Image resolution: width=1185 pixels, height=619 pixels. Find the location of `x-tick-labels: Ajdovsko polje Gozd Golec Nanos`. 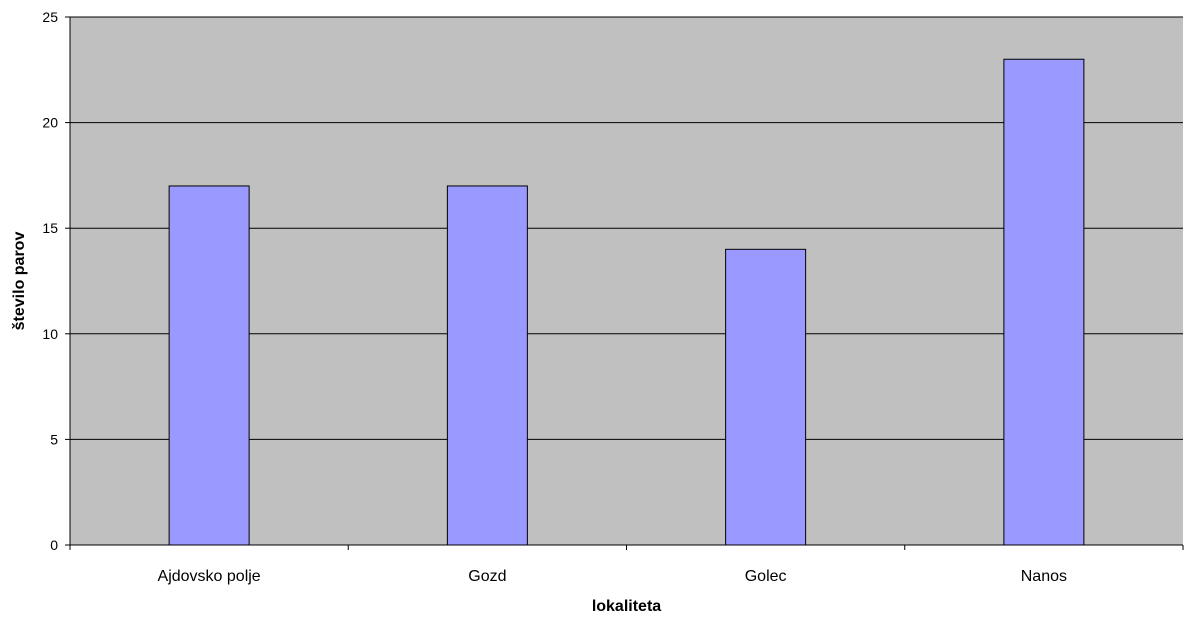

x-tick-labels: Ajdovsko polje Gozd Golec Nanos is located at coordinates (612, 576).